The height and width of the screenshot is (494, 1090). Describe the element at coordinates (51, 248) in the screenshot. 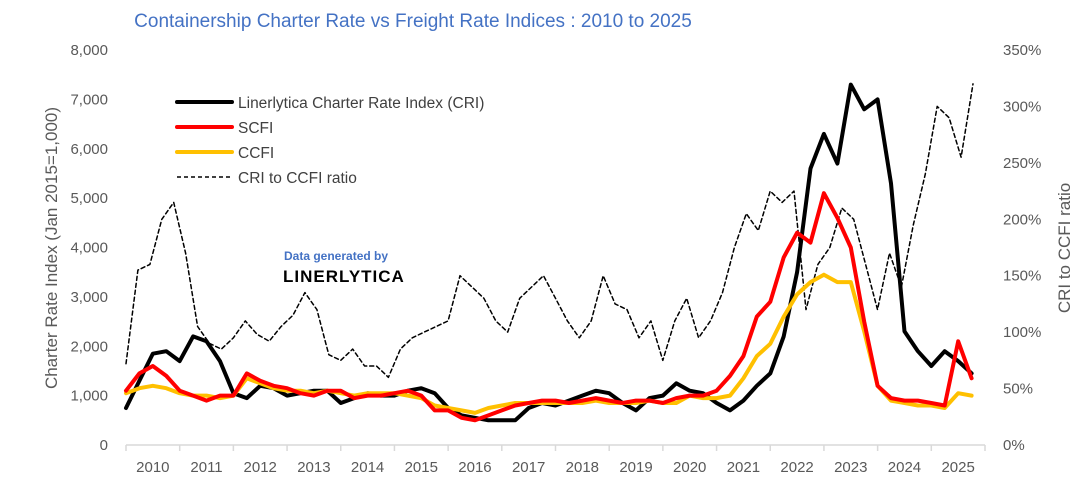

I see `y-axis-label: Charter Rate Index (Jan 2015=1,000)` at that location.